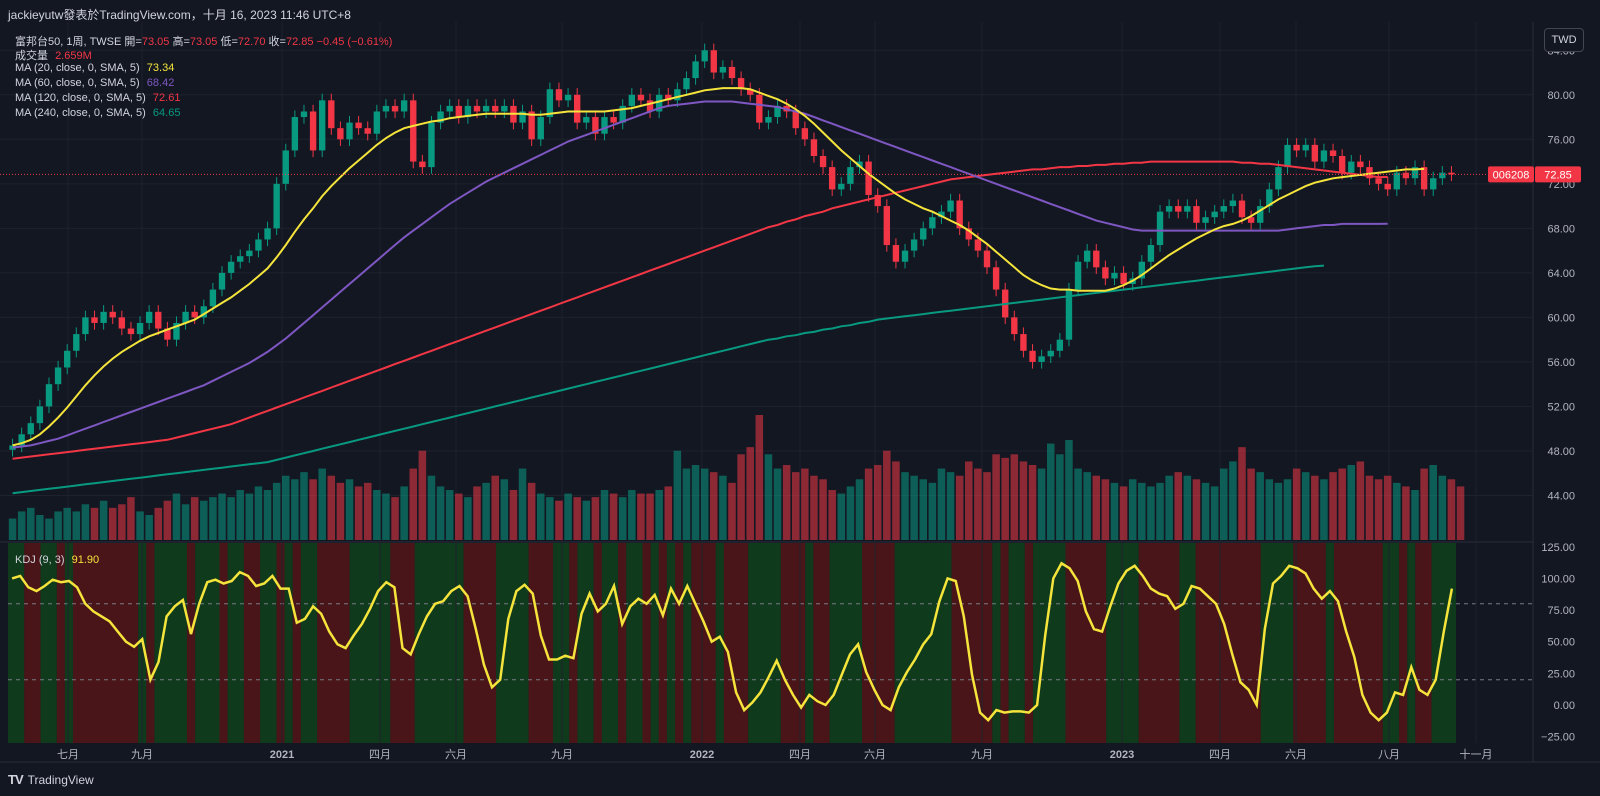 This screenshot has height=796, width=1600. I want to click on ma20-label: MA (20, close, 0, SMA, 5), so click(77, 68).